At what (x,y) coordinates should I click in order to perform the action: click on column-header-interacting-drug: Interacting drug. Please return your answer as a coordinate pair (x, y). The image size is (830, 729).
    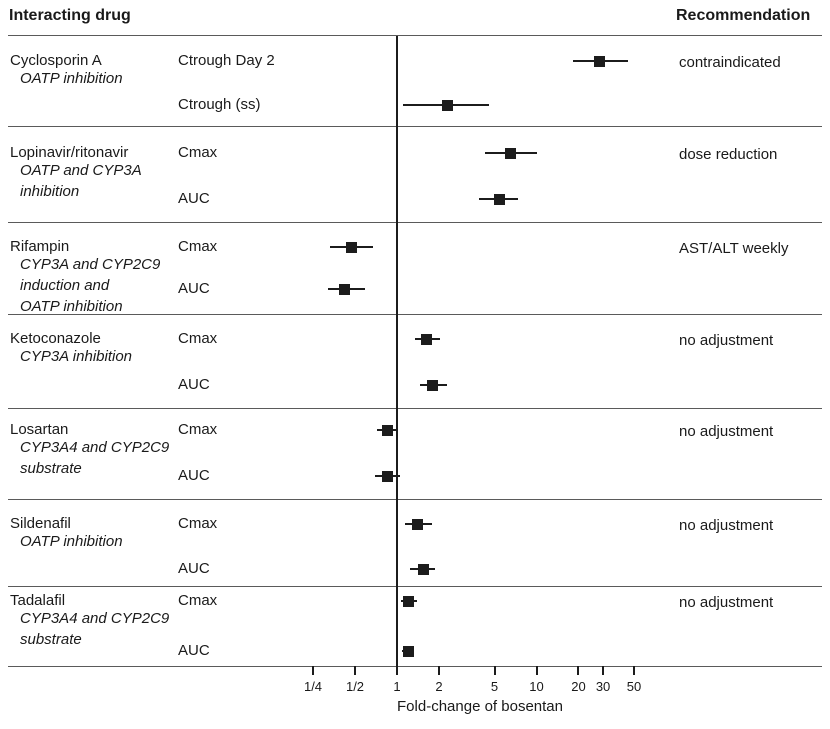
    Looking at the image, I should click on (70, 15).